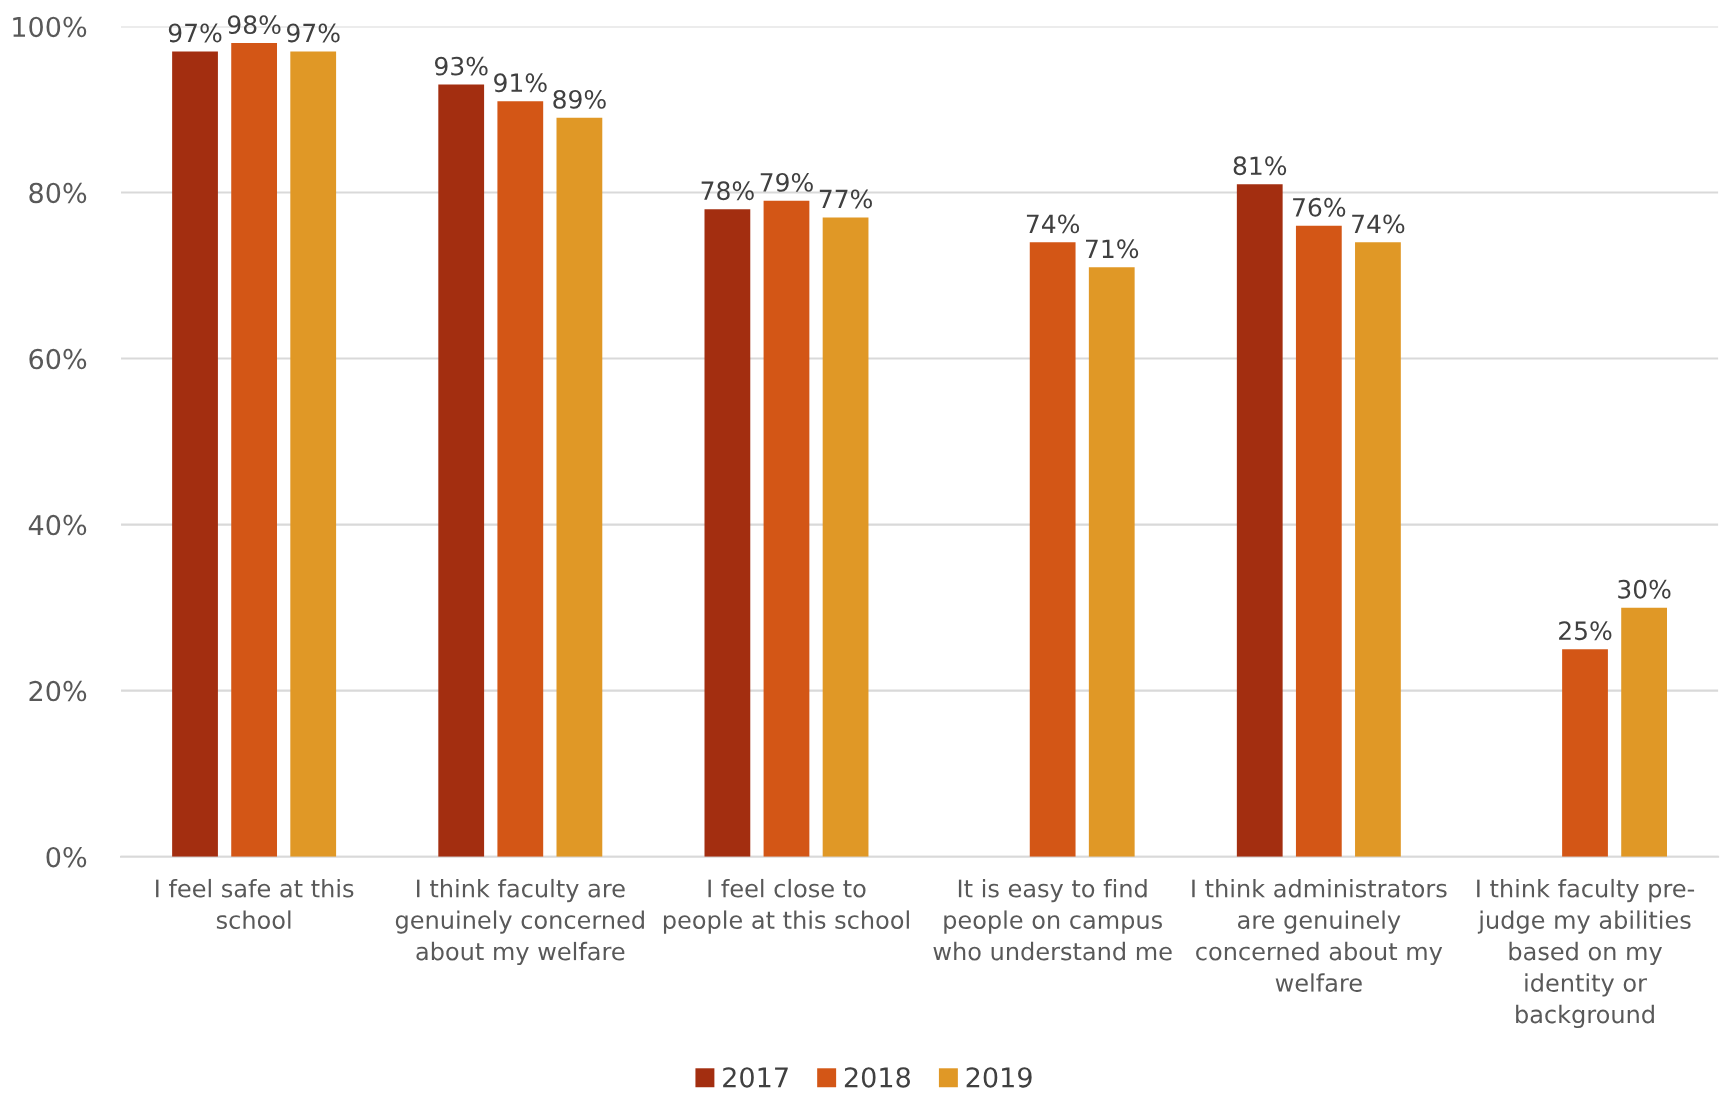  I want to click on y-tick-label: 40%, so click(57, 525).